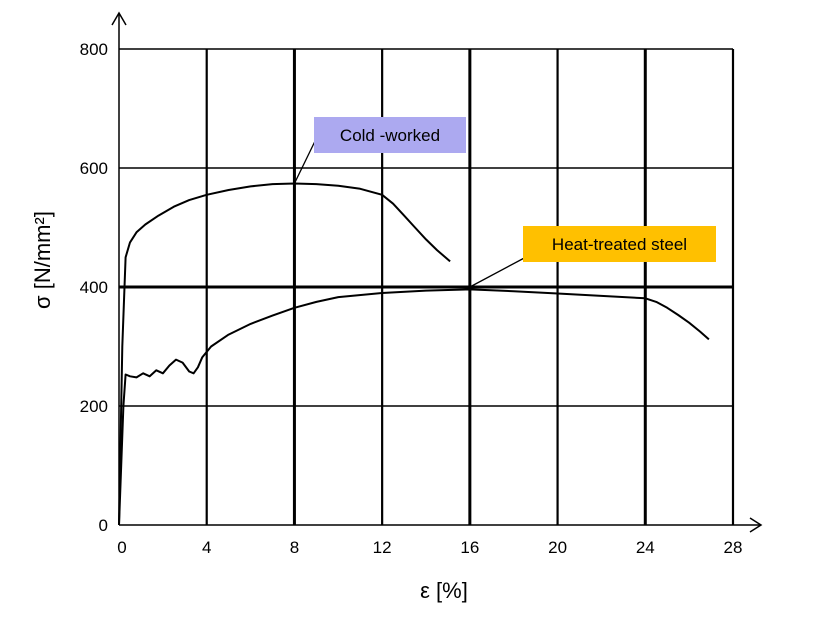 This screenshot has width=829, height=621. What do you see at coordinates (94, 287) in the screenshot?
I see `y-tick-label-400: 400` at bounding box center [94, 287].